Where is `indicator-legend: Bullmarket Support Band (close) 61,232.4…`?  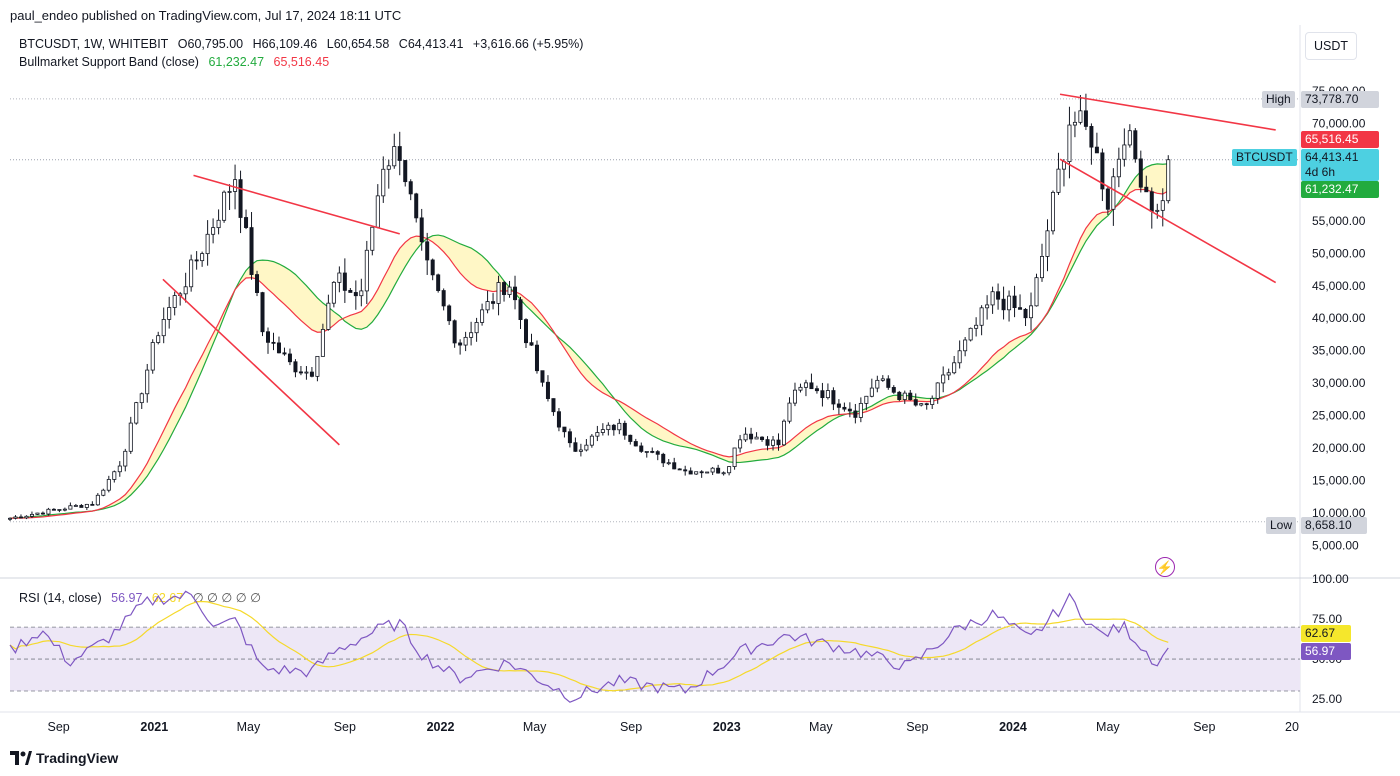 indicator-legend: Bullmarket Support Band (close) 61,232.4… is located at coordinates (177, 62).